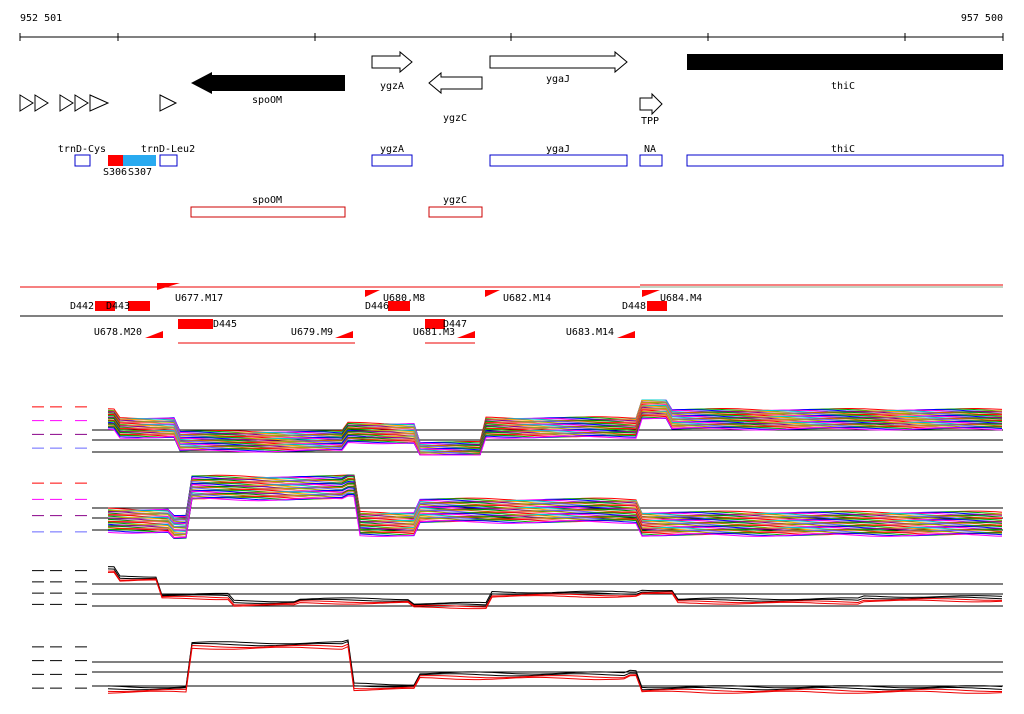  I want to click on ruler-start: 952 501, so click(41, 18).